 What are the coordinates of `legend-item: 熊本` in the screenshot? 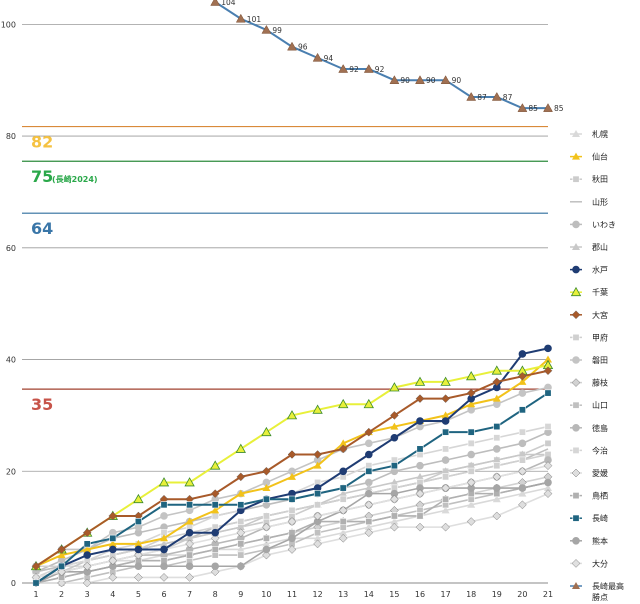 It's located at (589, 541).